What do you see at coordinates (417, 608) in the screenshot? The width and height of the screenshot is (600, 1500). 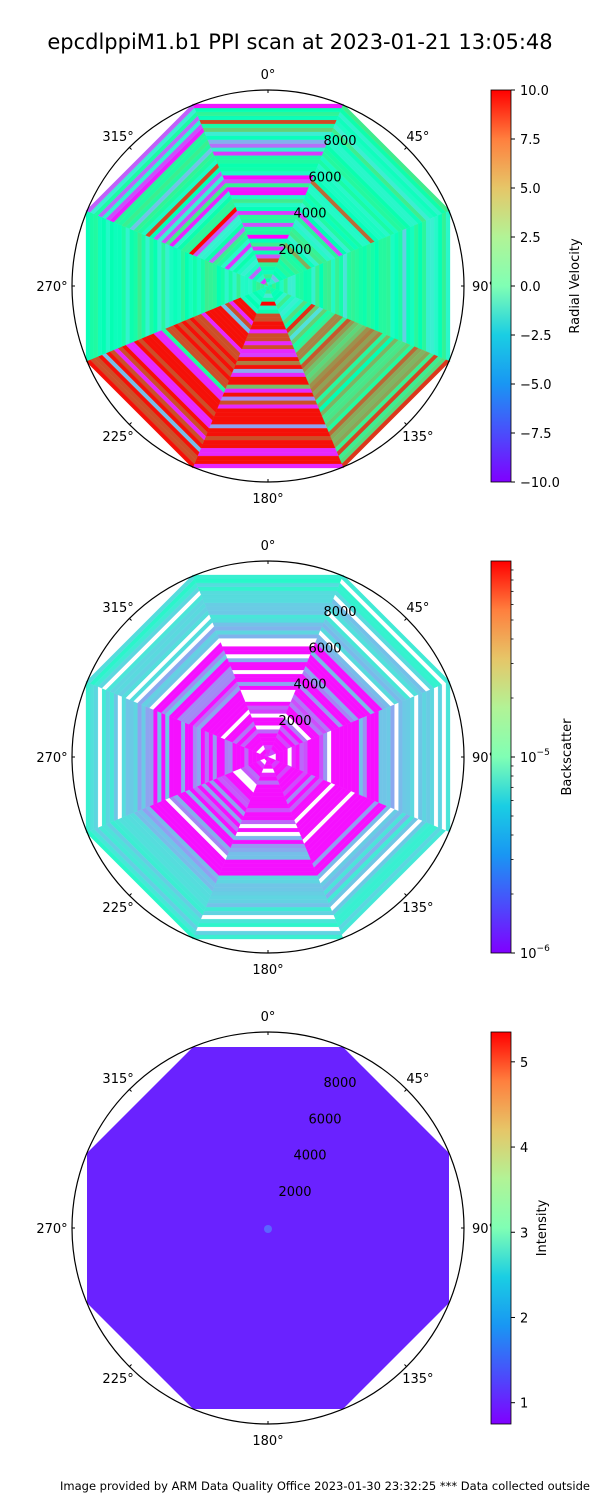 I see `theta-tick-label: 45°` at bounding box center [417, 608].